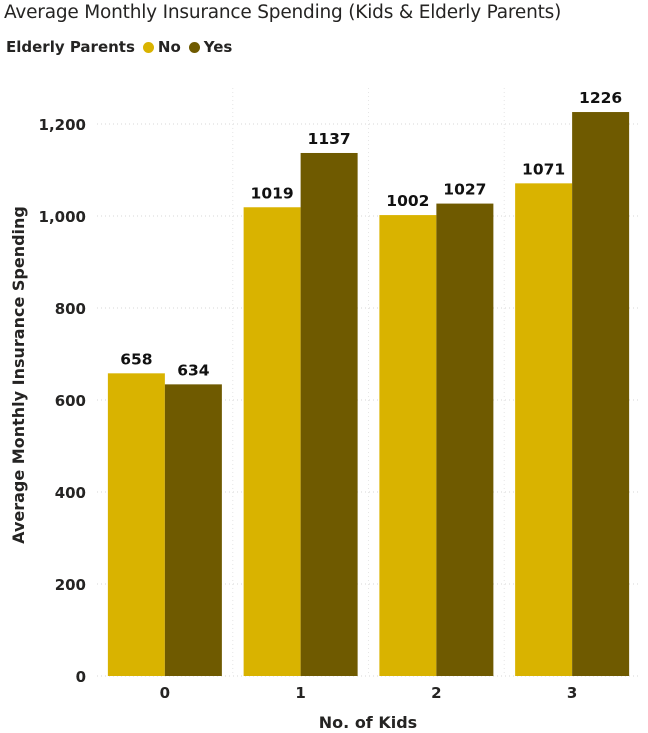 This screenshot has height=733, width=648. I want to click on data-label-yes-3: 1226, so click(600, 98).